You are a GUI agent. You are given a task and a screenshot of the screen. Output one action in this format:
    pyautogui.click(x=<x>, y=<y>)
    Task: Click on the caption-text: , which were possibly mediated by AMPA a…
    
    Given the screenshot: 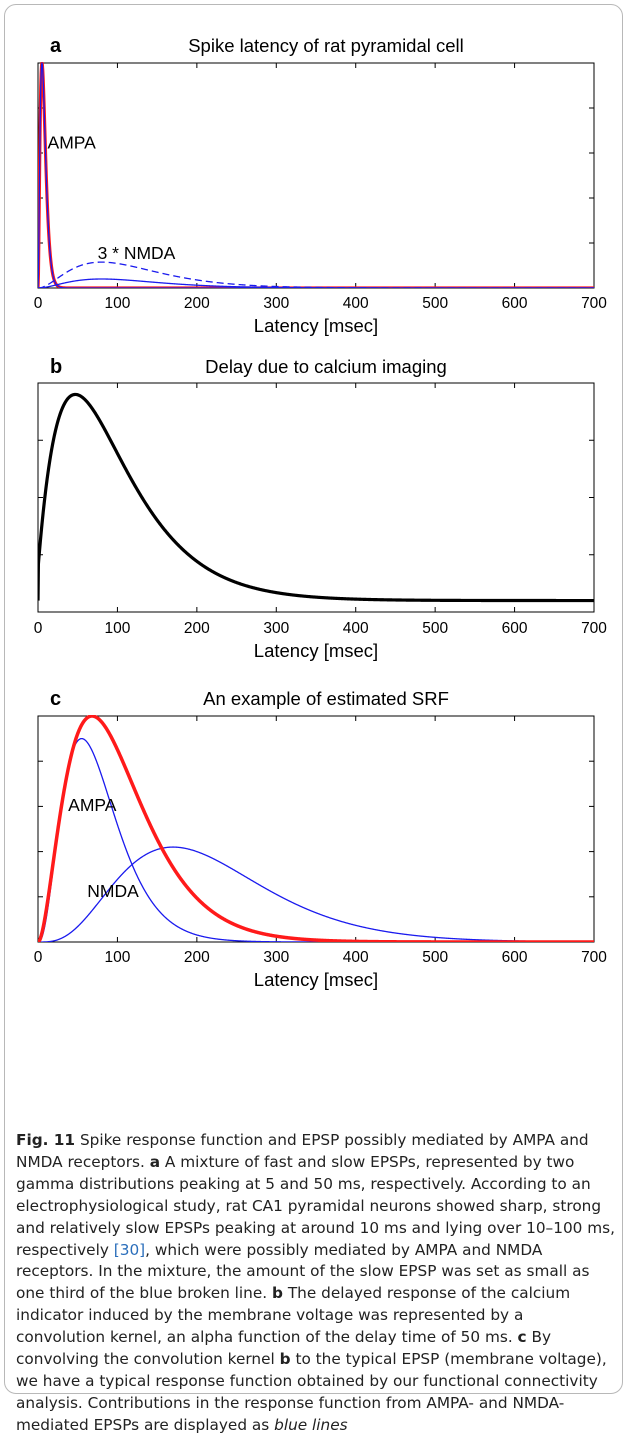 What is the action you would take?
    pyautogui.click(x=303, y=1271)
    